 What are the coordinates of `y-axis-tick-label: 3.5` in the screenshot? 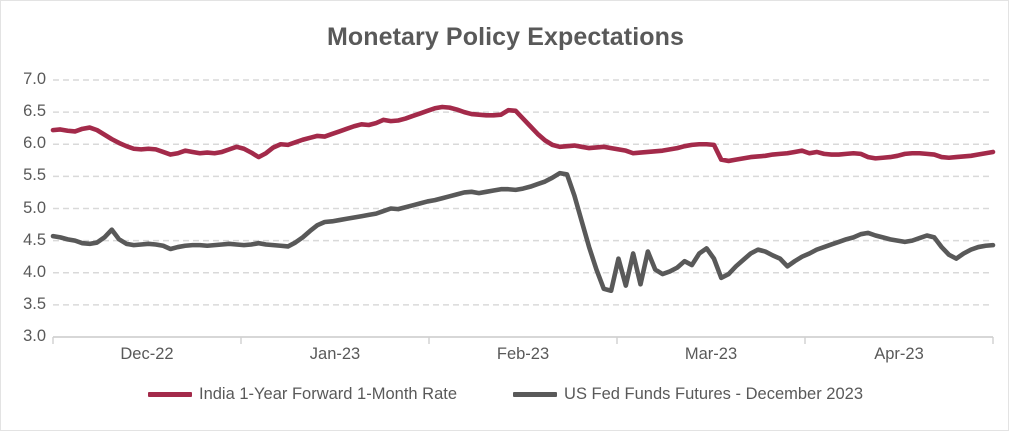 It's located at (34, 303).